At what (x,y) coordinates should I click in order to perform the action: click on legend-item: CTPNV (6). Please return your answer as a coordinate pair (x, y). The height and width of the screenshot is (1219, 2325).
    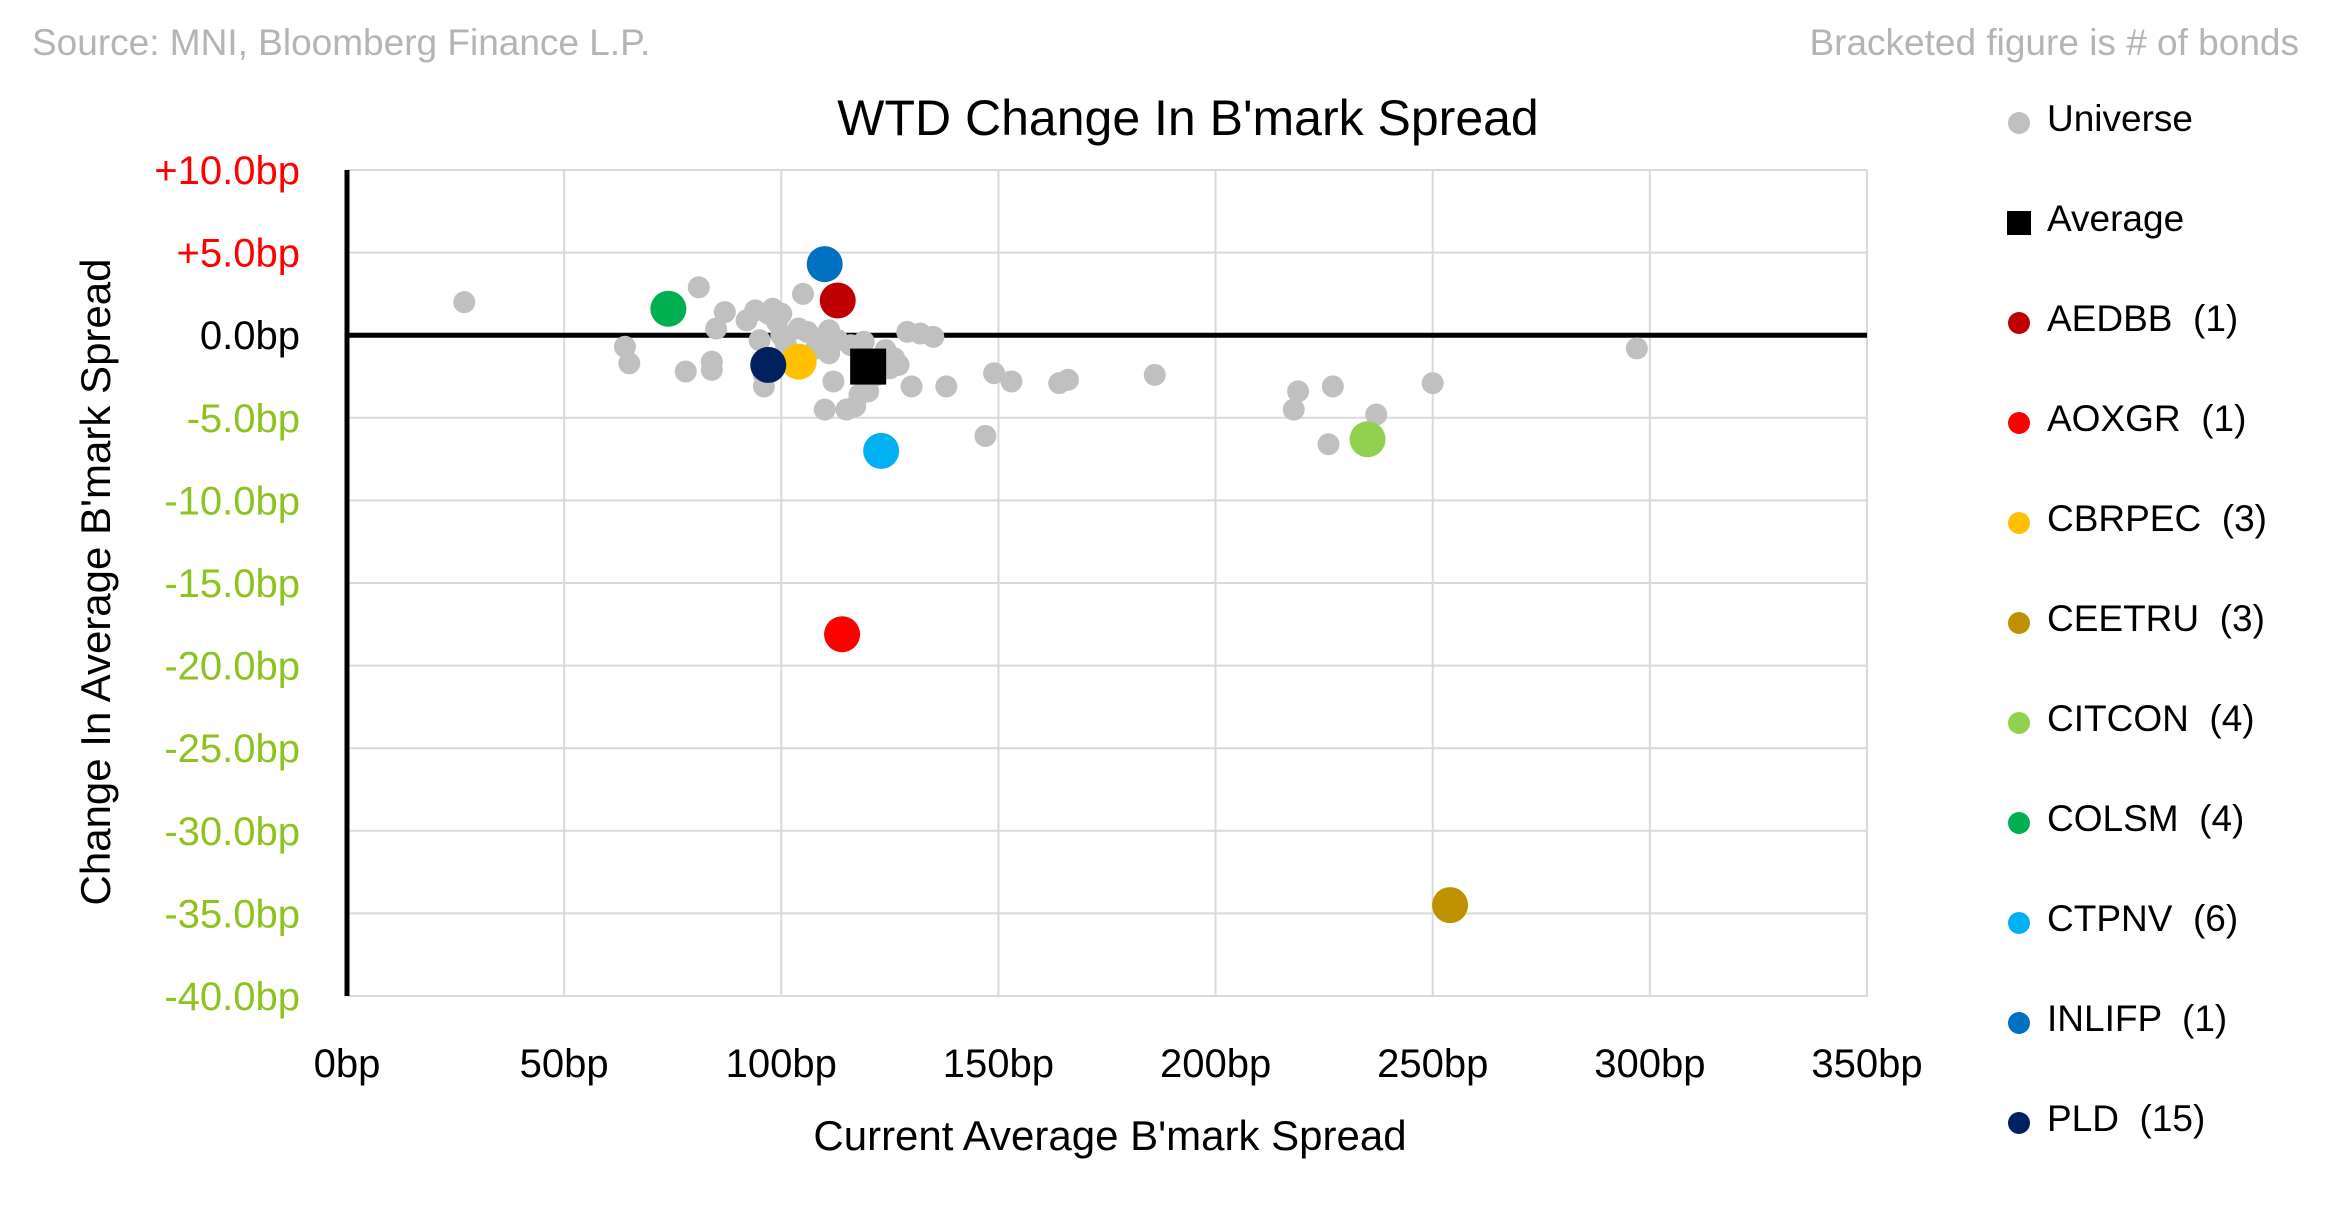
    Looking at the image, I should click on (2155, 938).